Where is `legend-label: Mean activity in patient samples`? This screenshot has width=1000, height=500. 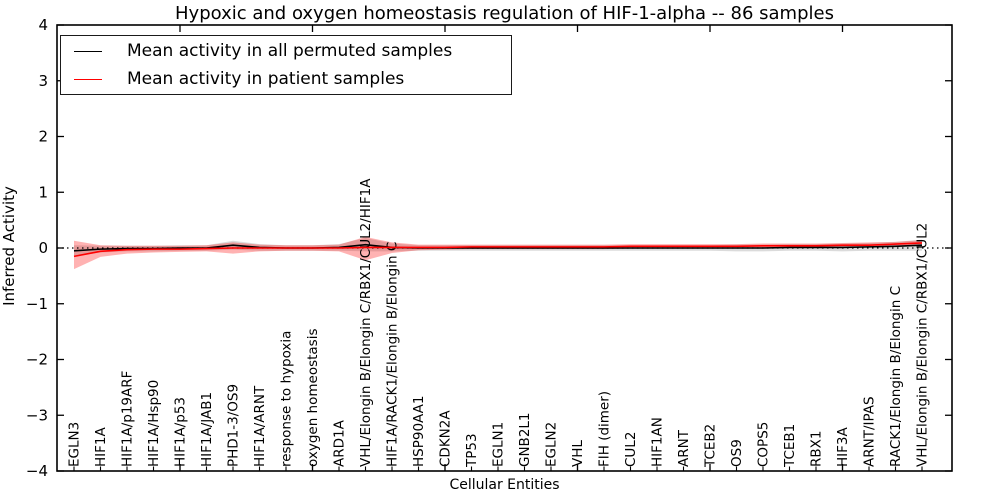
legend-label: Mean activity in patient samples is located at coordinates (266, 79).